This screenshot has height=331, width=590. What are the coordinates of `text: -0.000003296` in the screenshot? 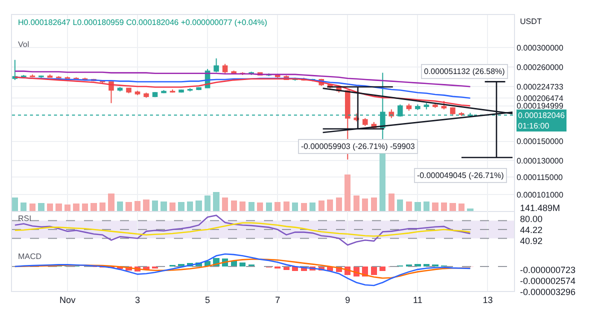 It's located at (548, 292).